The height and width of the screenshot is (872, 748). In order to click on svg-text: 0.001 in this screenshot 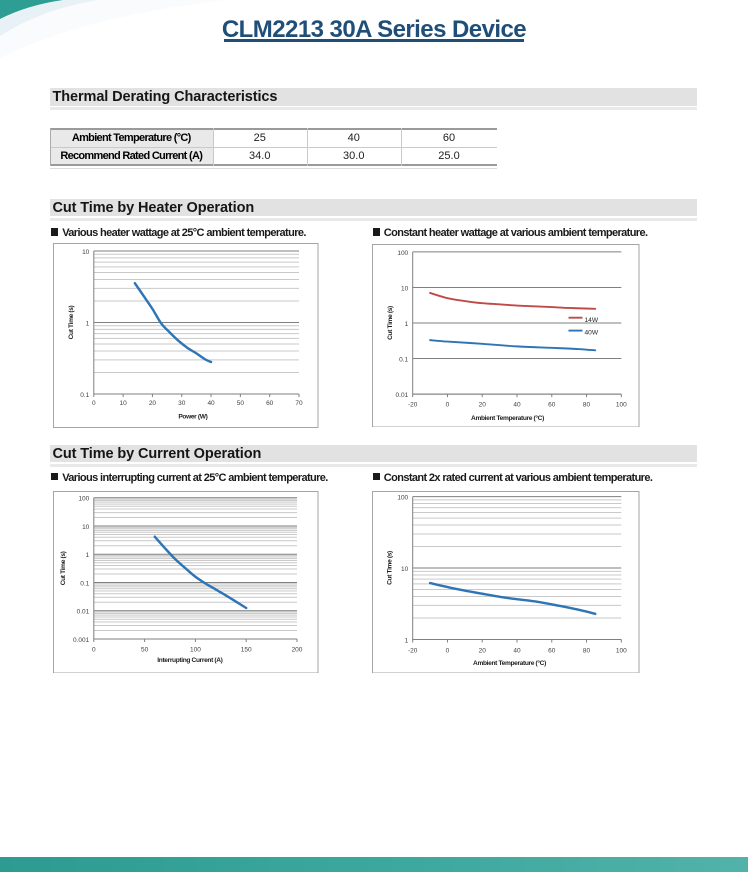, I will do `click(81, 640)`.